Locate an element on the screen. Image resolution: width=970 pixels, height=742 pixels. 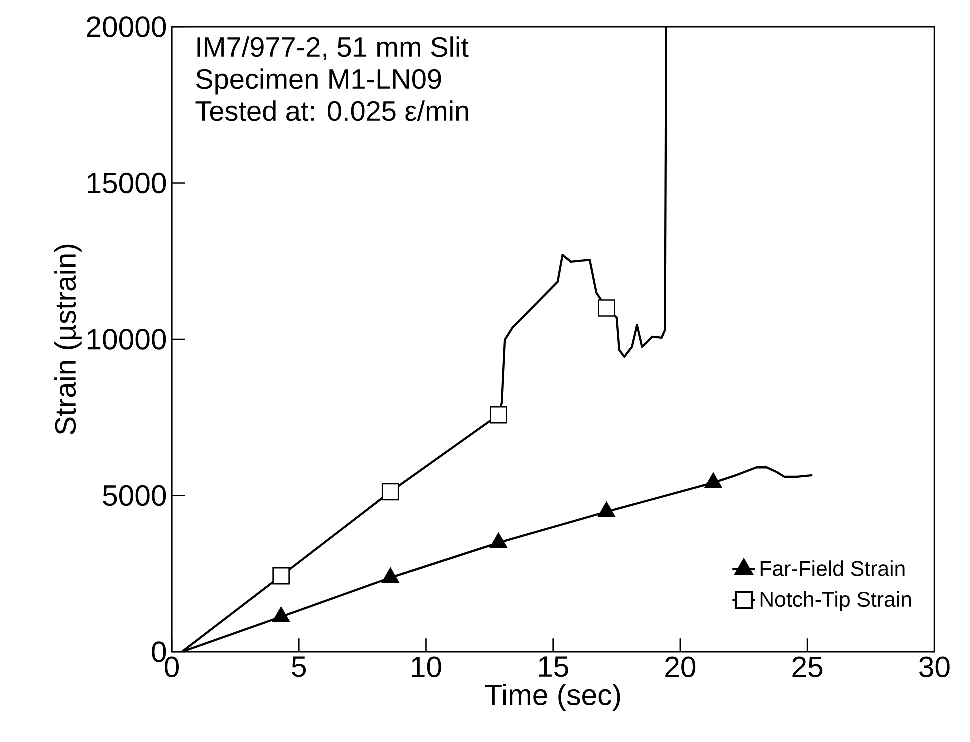
x-tick-label: 0 is located at coordinates (172, 667).